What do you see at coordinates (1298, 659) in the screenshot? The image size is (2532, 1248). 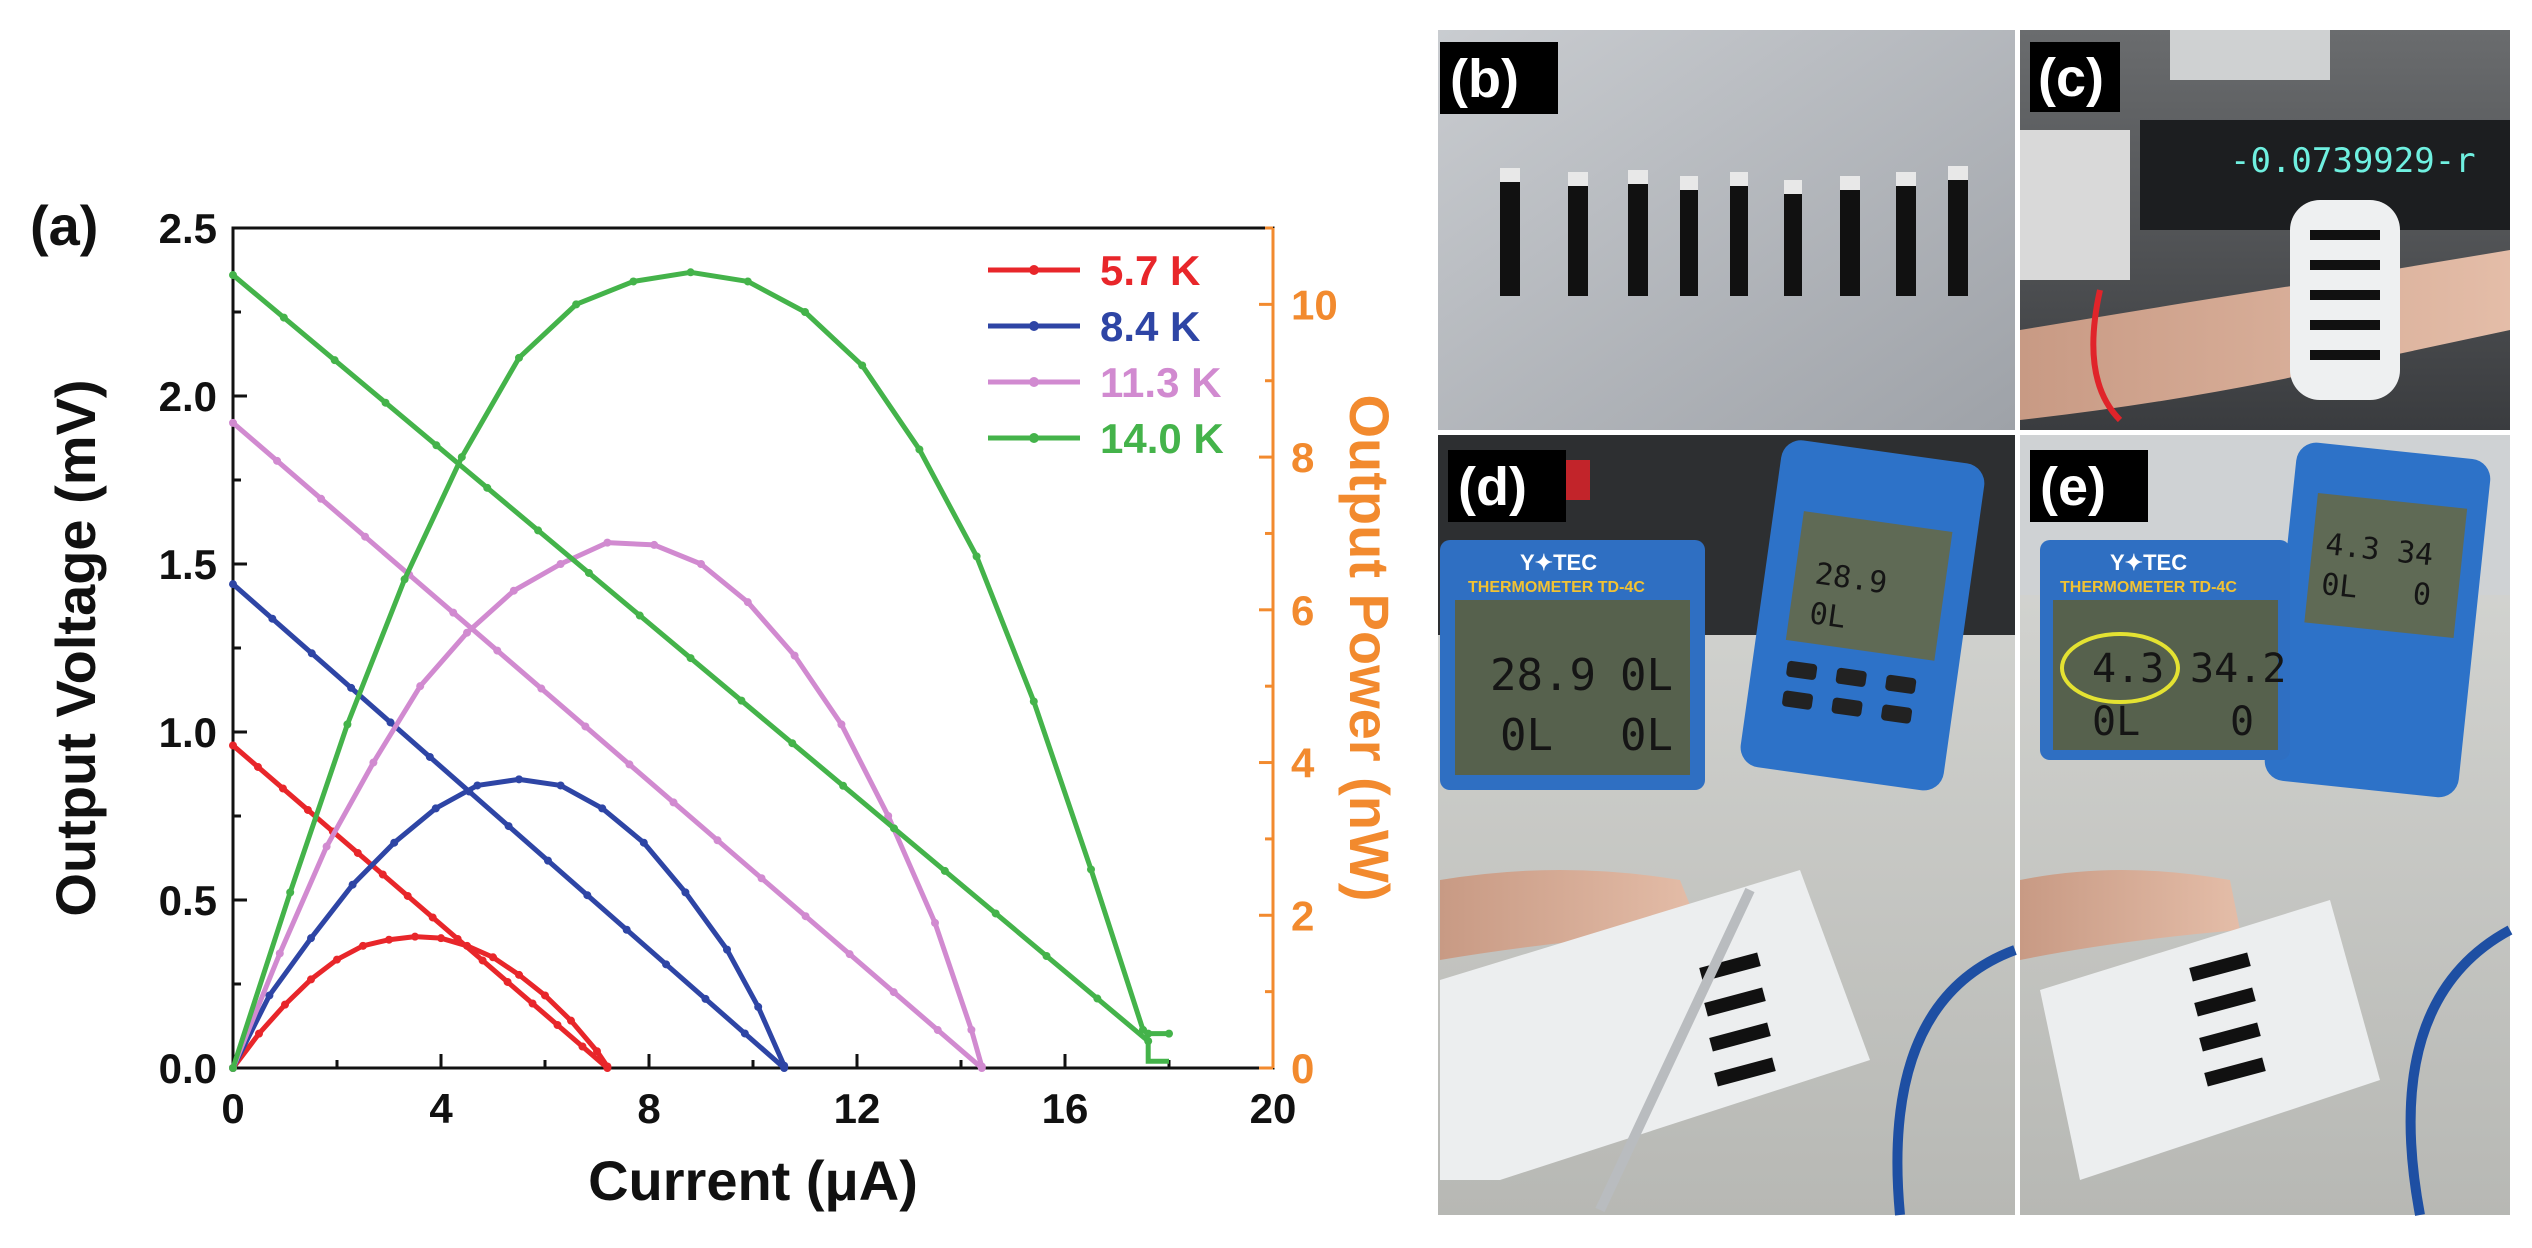 I see `y2-axis-ticks: 0 2 4 6 8 10` at bounding box center [1298, 659].